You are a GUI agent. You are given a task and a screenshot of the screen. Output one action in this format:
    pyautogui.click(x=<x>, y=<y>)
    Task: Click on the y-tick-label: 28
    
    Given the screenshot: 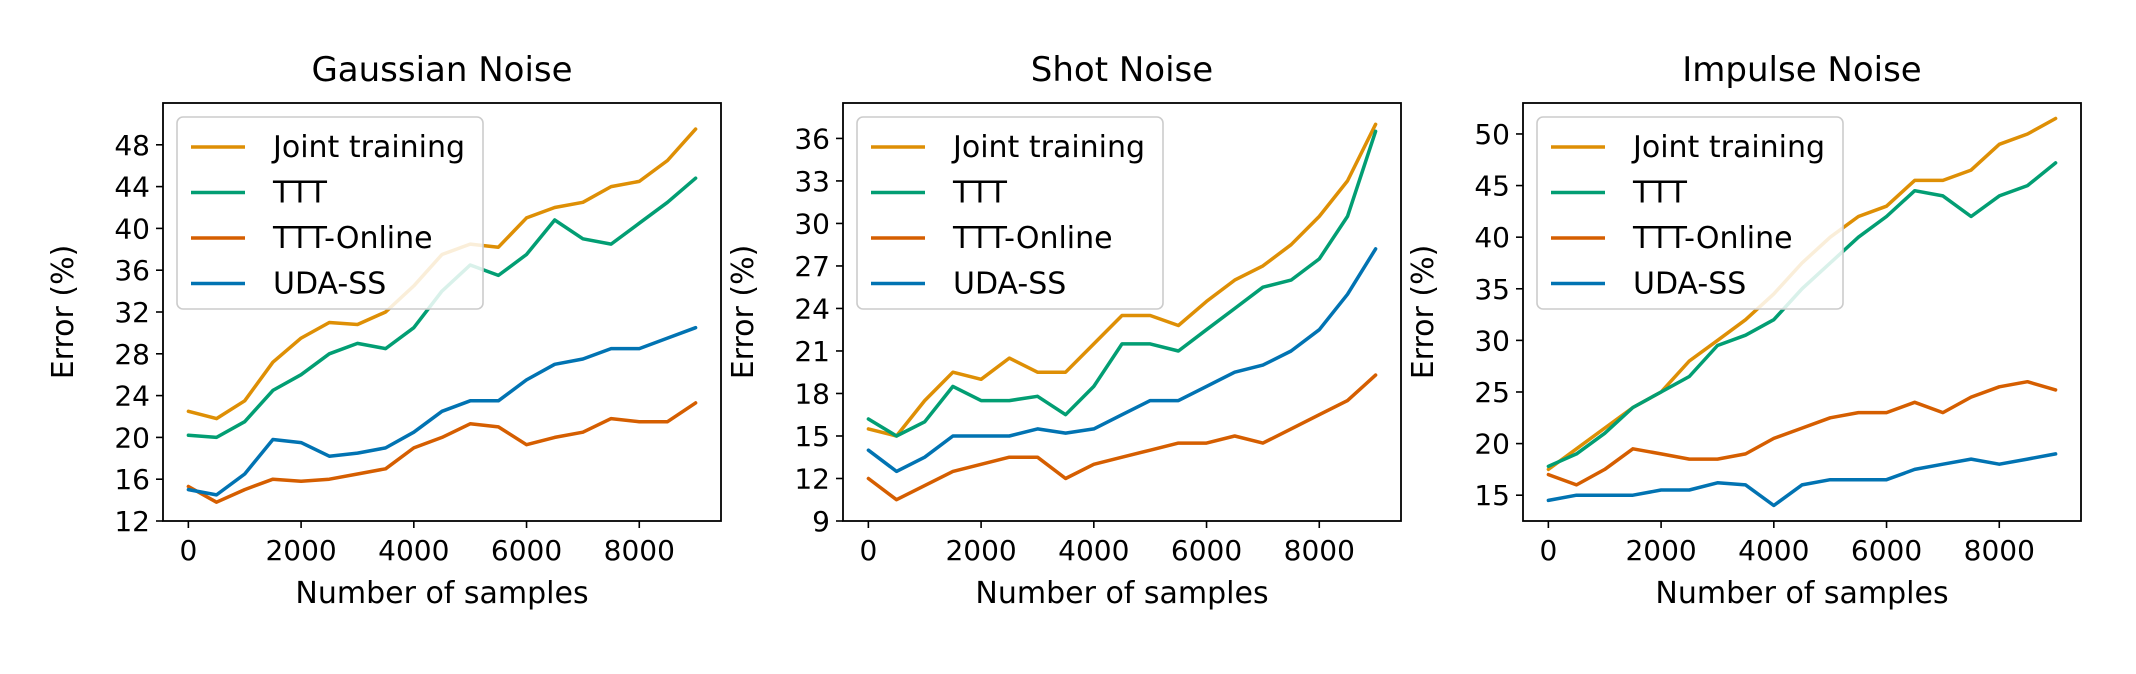 What is the action you would take?
    pyautogui.click(x=132, y=354)
    